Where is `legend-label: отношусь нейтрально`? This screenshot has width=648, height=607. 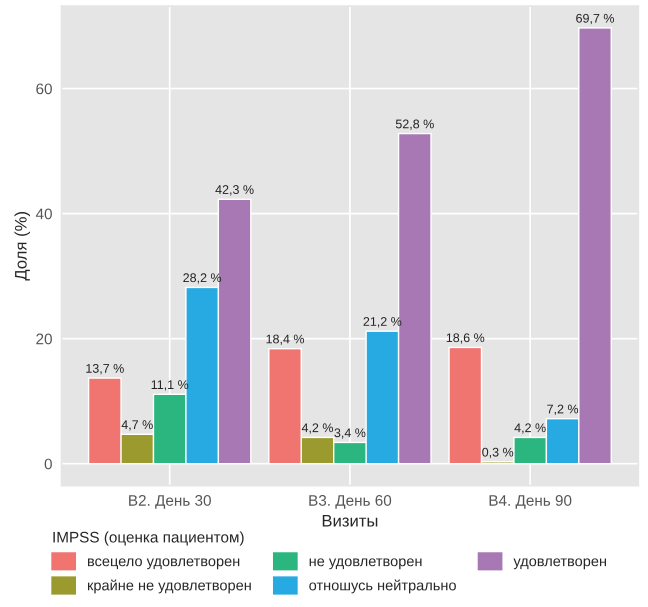
legend-label: отношусь нейтрально is located at coordinates (382, 586).